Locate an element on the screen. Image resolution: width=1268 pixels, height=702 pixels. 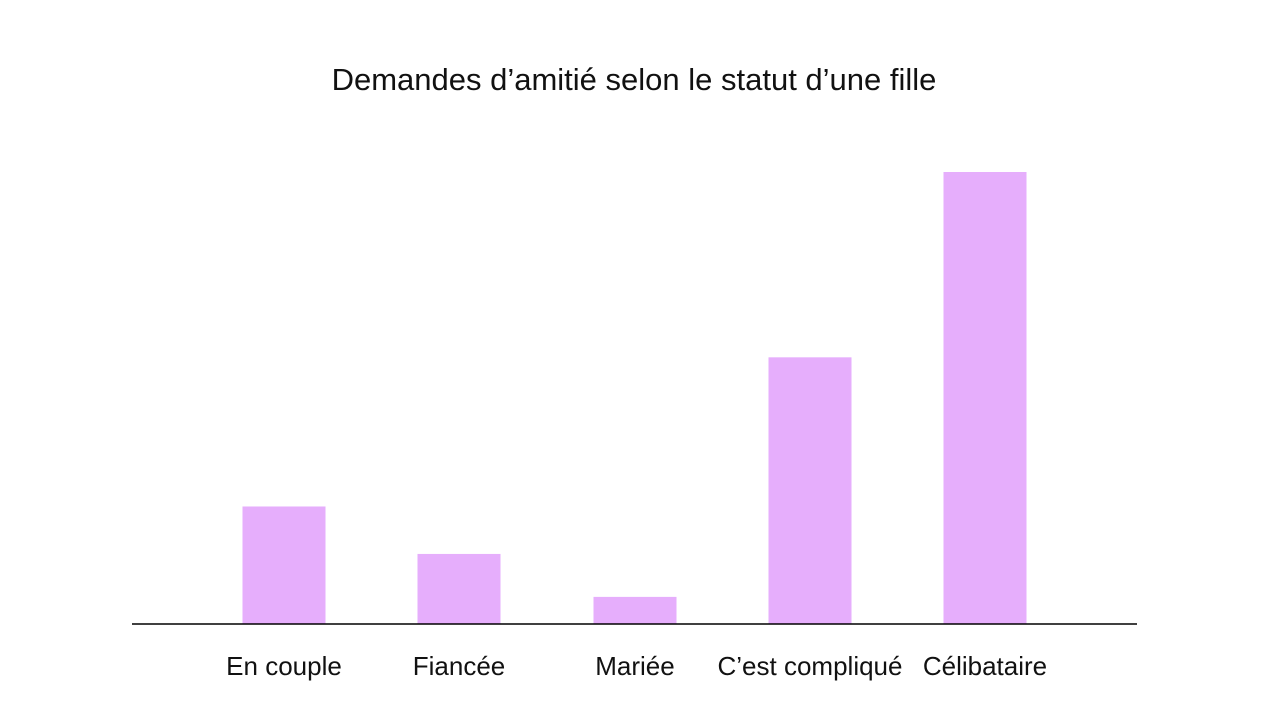
category-label-1: En couple is located at coordinates (284, 666).